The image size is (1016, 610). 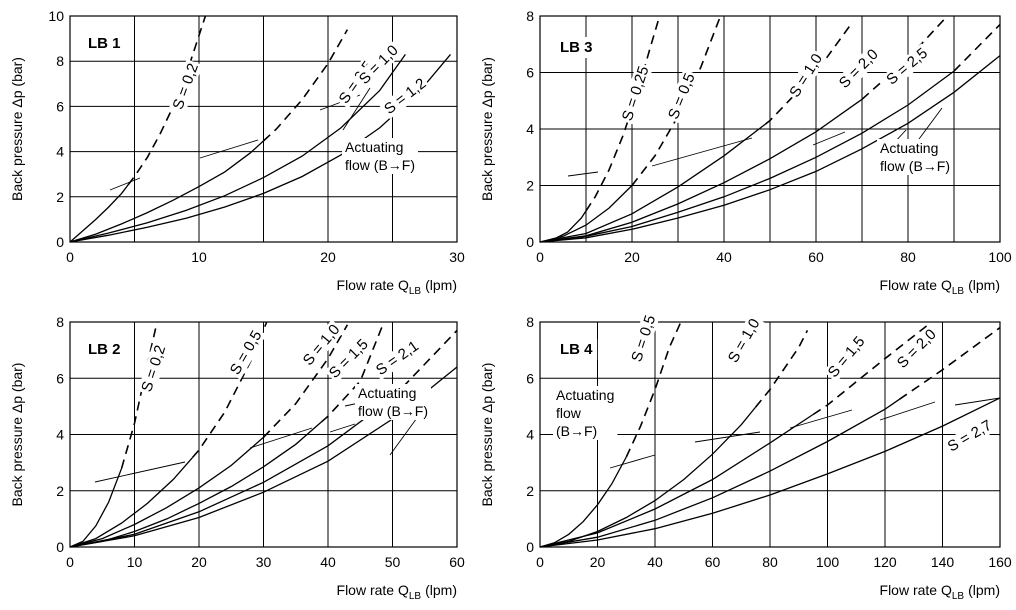 What do you see at coordinates (1000, 257) in the screenshot?
I see `x-tick-label: 100` at bounding box center [1000, 257].